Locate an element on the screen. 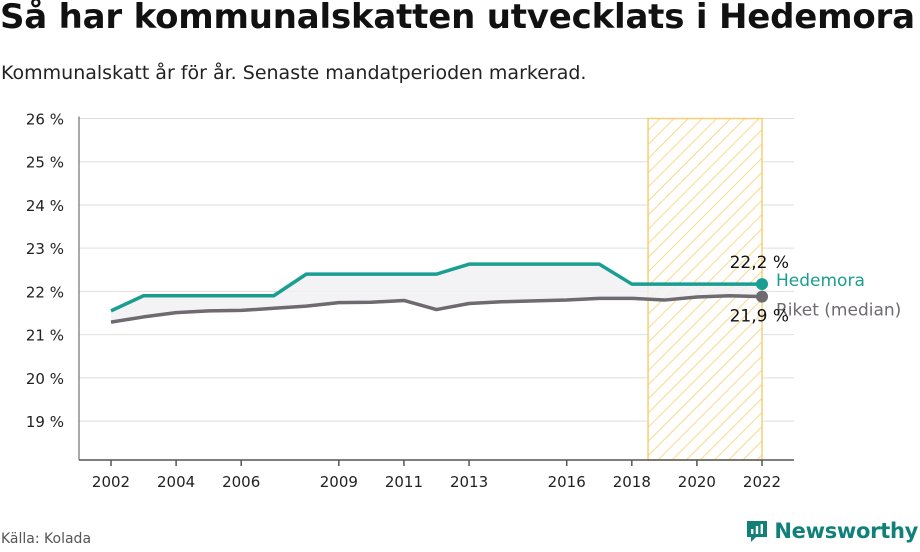 The height and width of the screenshot is (552, 920). y-tick-label: 22 % is located at coordinates (45, 292).